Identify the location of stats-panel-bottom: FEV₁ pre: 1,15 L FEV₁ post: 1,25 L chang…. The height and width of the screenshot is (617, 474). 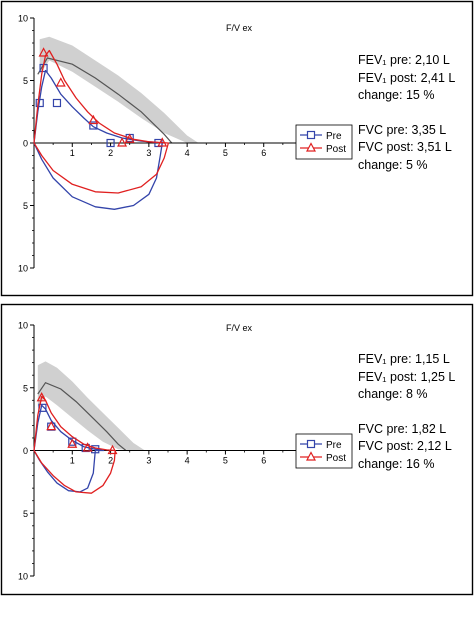
(406, 412).